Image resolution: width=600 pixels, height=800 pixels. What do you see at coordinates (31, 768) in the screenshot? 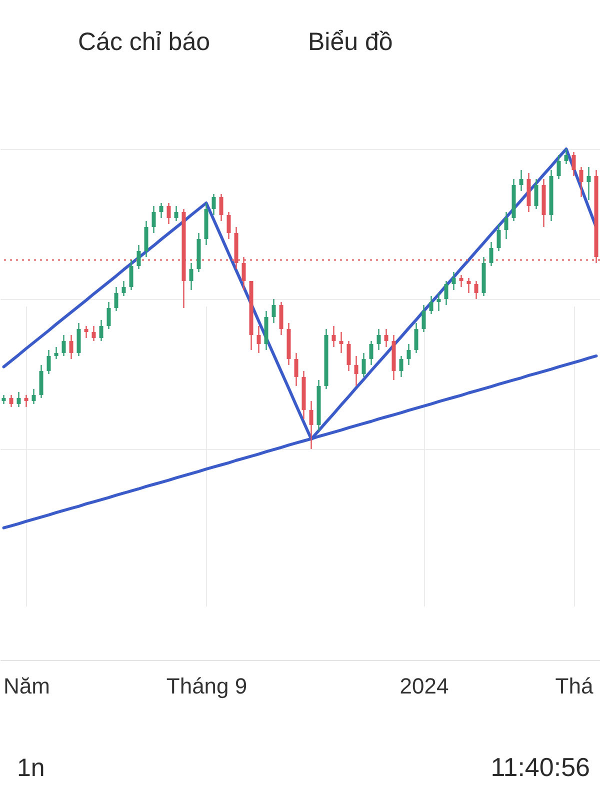
I see `text: 1n` at bounding box center [31, 768].